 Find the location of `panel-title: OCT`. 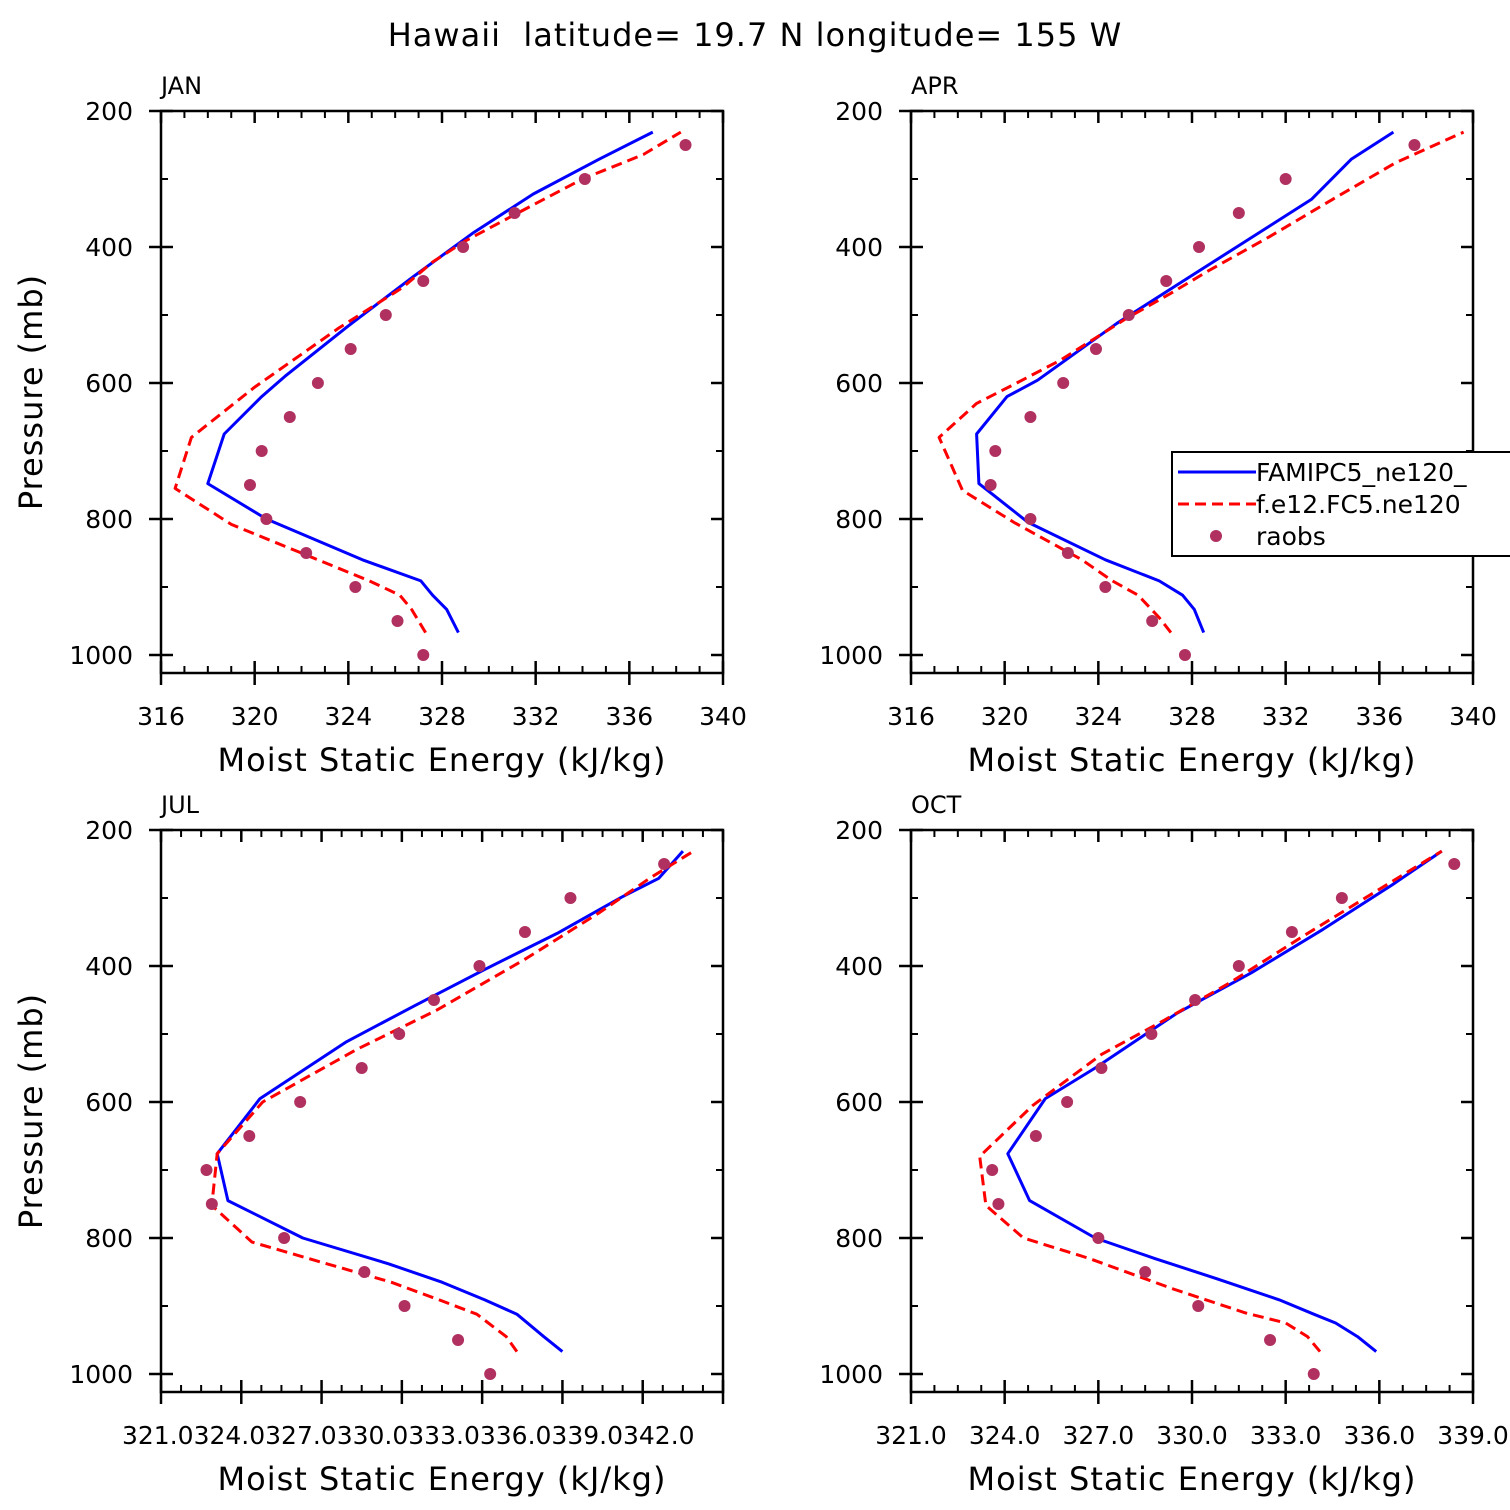

panel-title: OCT is located at coordinates (936, 805).